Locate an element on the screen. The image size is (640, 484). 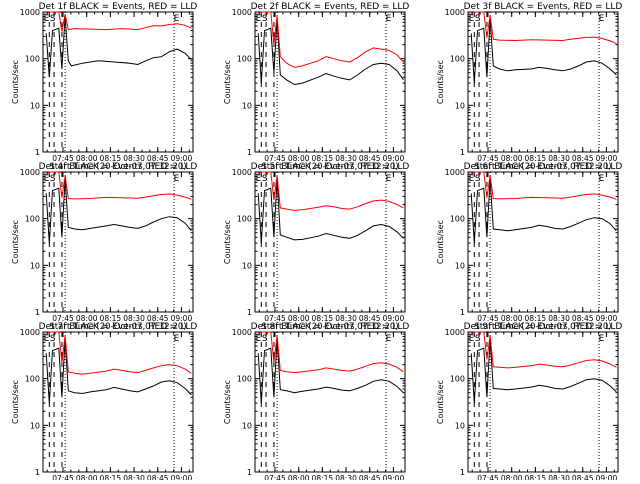
plot-title: Det 3f BLACK = Events, RED = LLD is located at coordinates (543, 7).